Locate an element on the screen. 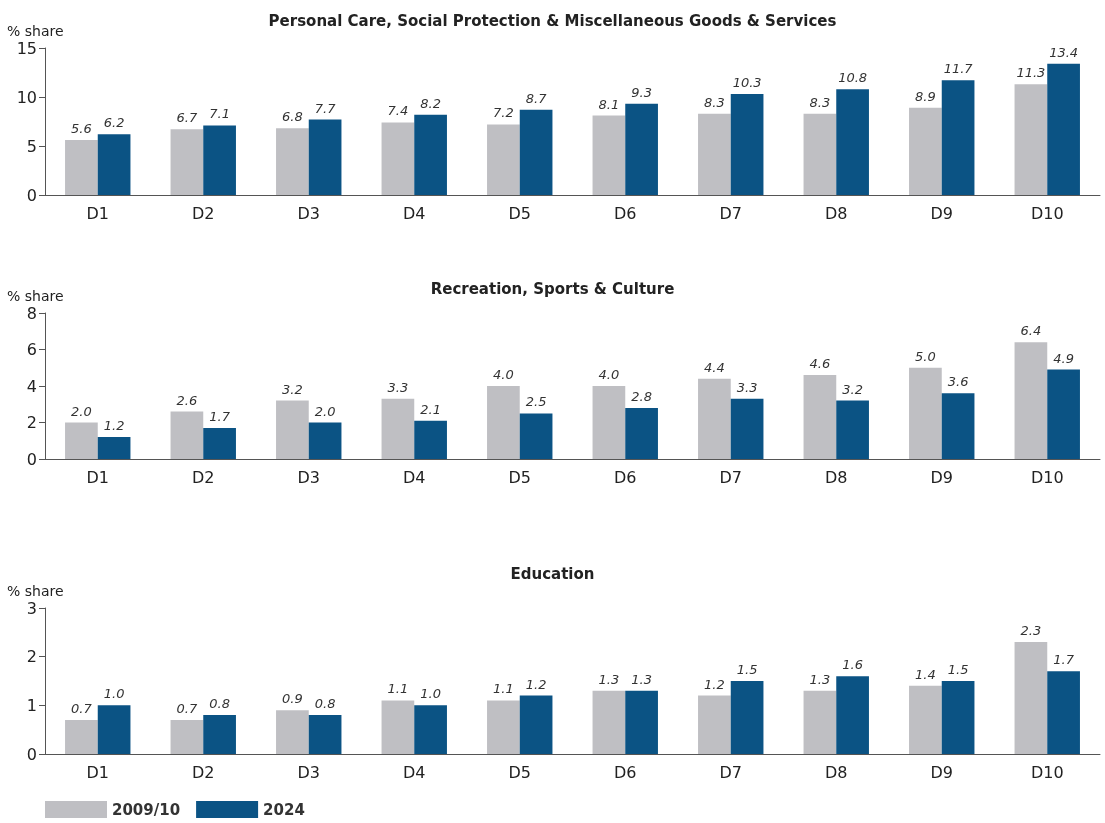 Image resolution: width=1105 pixels, height=823 pixels. data-label: 13.4 is located at coordinates (1064, 52).